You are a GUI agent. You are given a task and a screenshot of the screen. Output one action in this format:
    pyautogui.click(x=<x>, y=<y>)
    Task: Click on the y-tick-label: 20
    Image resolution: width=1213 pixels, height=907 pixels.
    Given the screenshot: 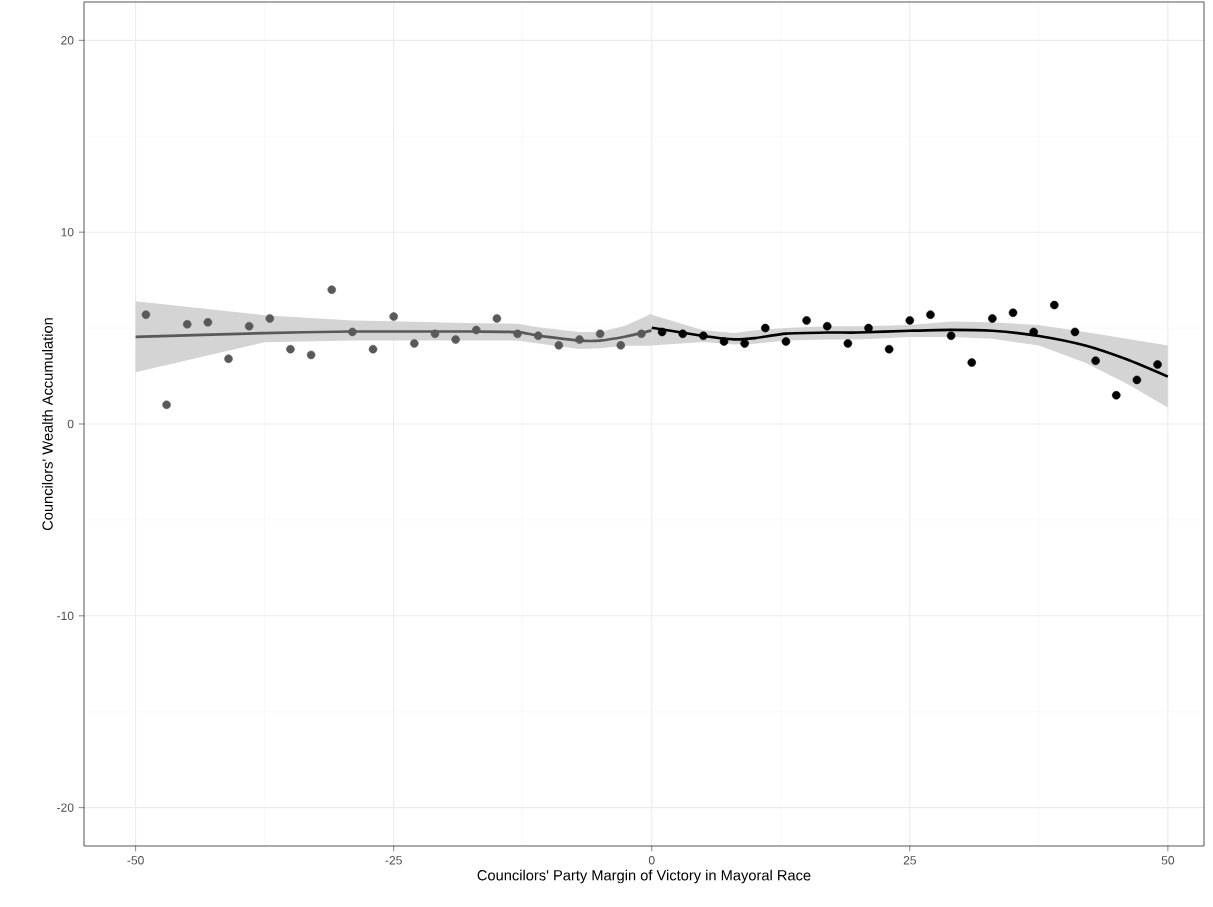 What is the action you would take?
    pyautogui.click(x=67, y=40)
    